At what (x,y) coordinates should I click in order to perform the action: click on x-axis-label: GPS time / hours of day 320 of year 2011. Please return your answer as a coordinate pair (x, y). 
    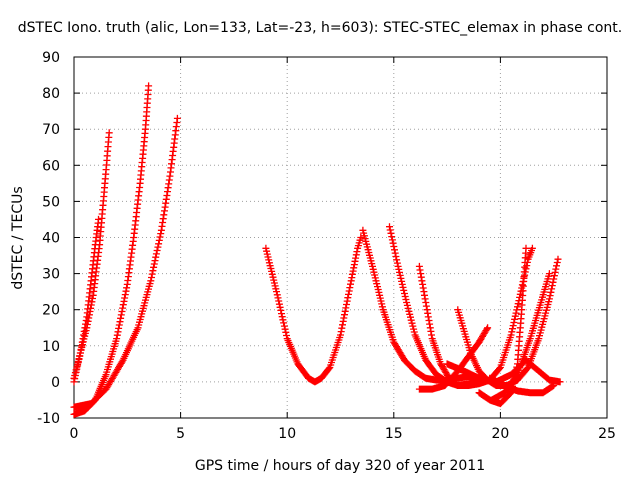
    Looking at the image, I should click on (340, 466).